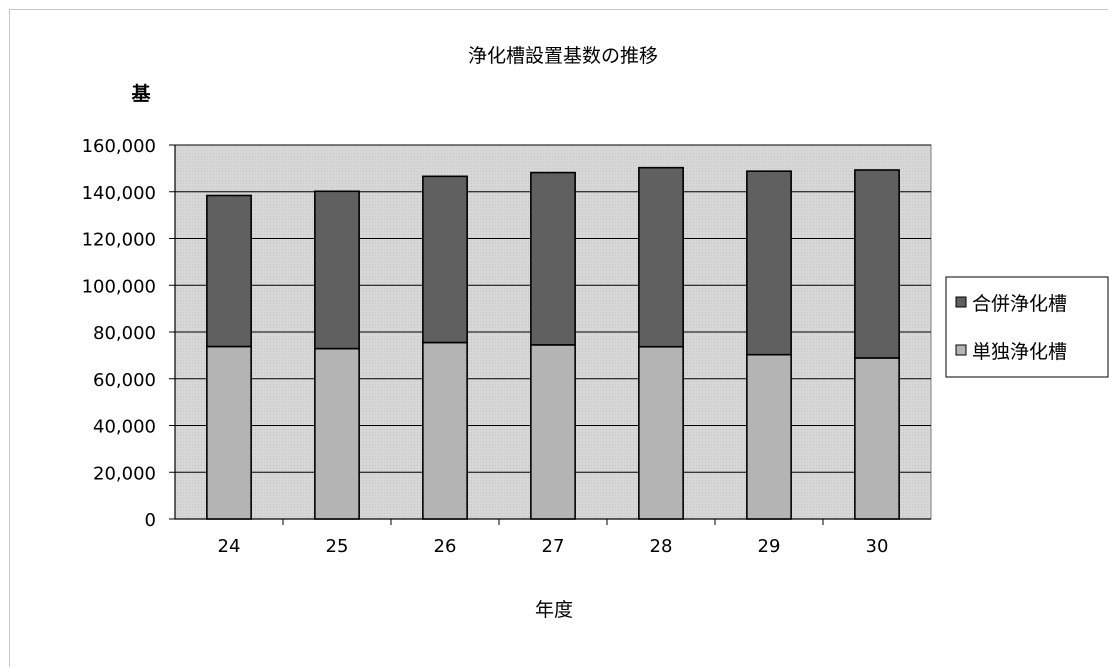 The image size is (1109, 668). Describe the element at coordinates (140, 93) in the screenshot. I see `y-axis-label: 基` at that location.